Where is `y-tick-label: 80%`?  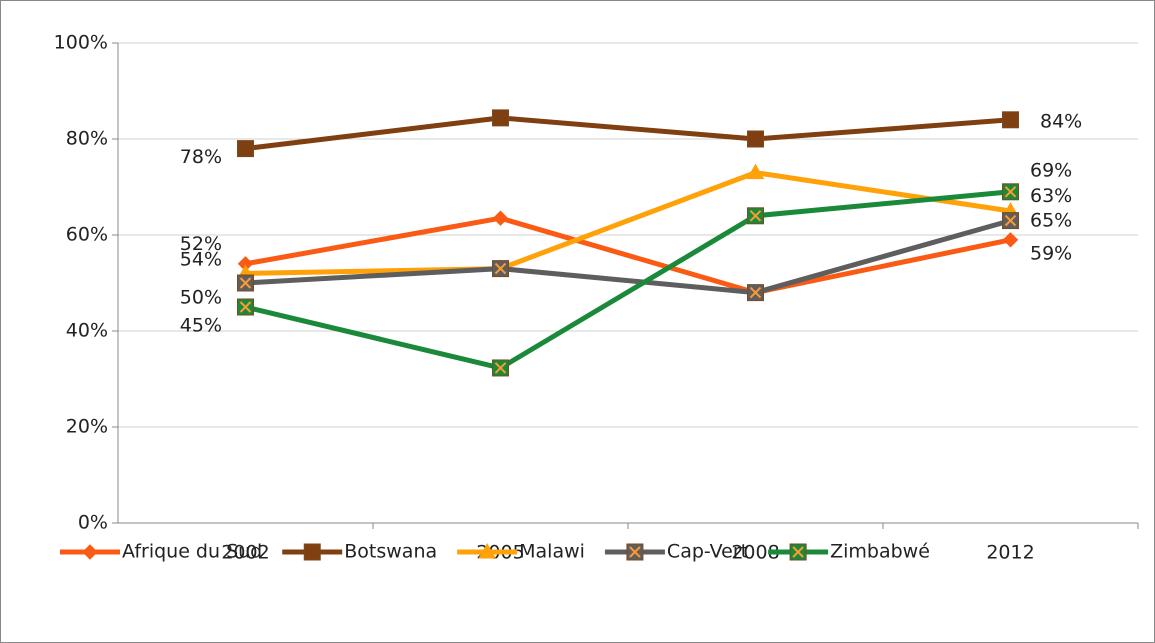 y-tick-label: 80% is located at coordinates (87, 139).